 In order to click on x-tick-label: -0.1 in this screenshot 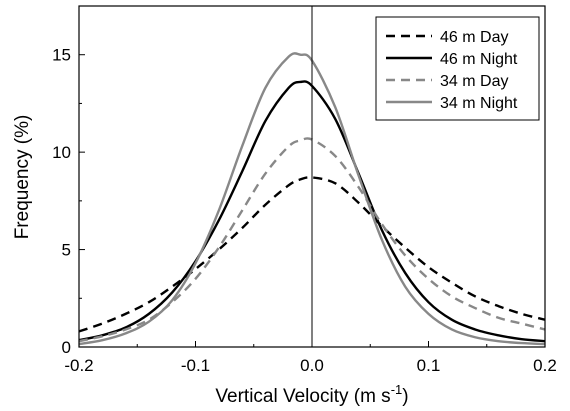, I will do `click(195, 365)`.